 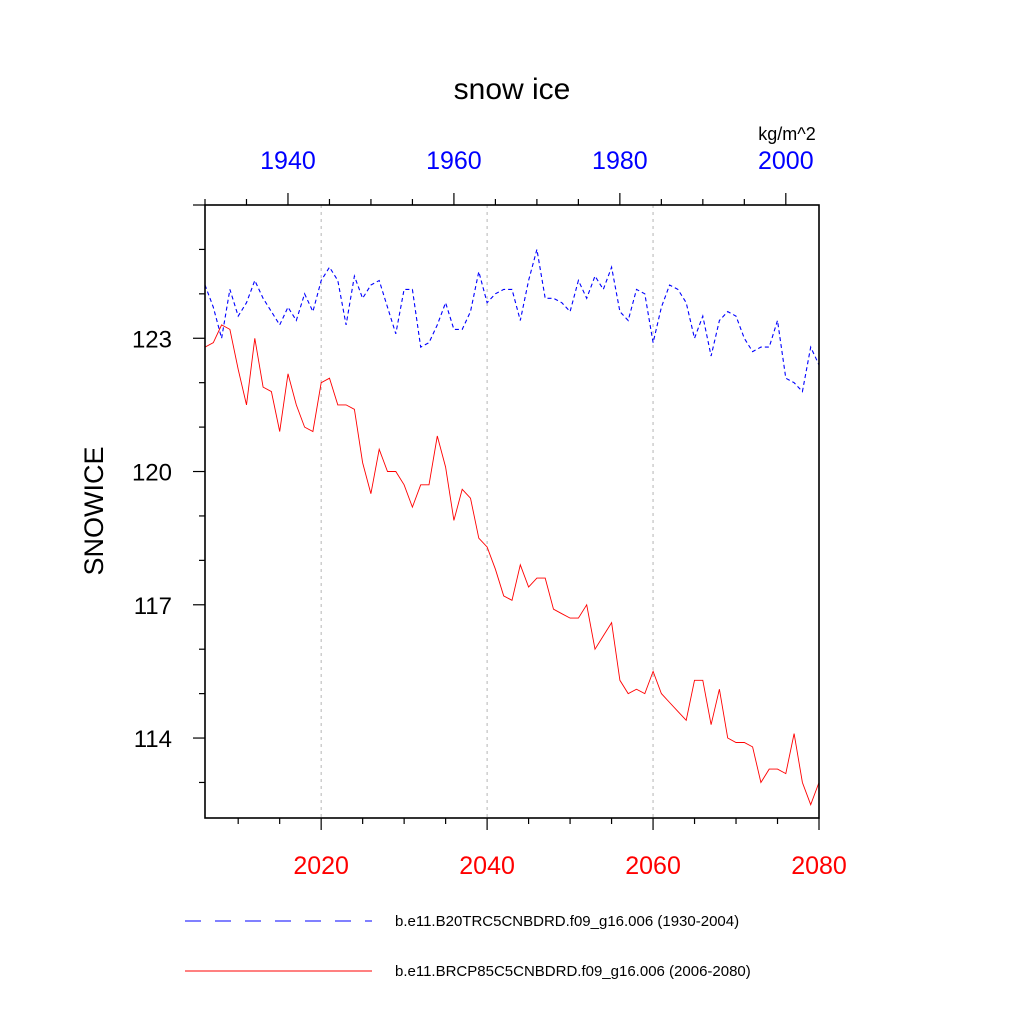 What do you see at coordinates (454, 161) in the screenshot?
I see `top-tick-label-1960: 1960` at bounding box center [454, 161].